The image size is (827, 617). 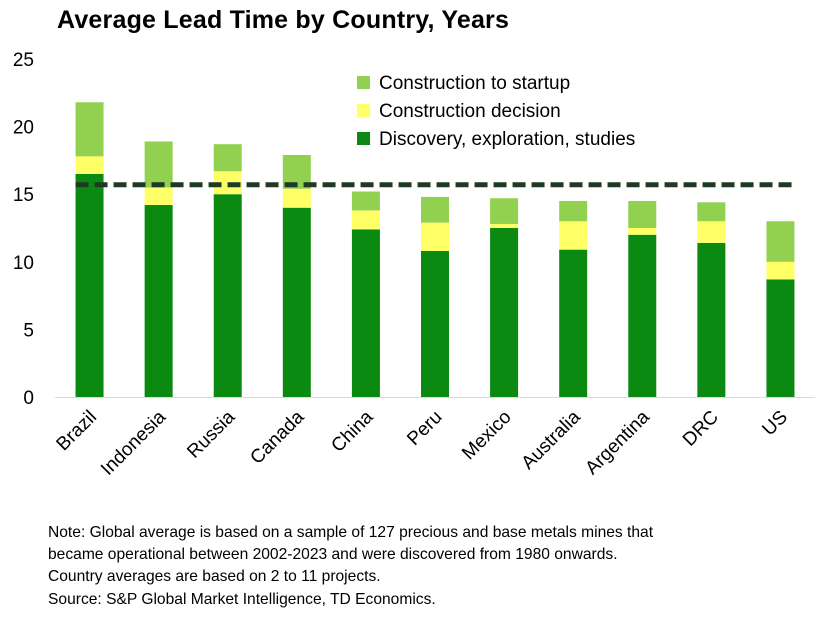 What do you see at coordinates (551, 439) in the screenshot?
I see `x-tick-label: Australia` at bounding box center [551, 439].